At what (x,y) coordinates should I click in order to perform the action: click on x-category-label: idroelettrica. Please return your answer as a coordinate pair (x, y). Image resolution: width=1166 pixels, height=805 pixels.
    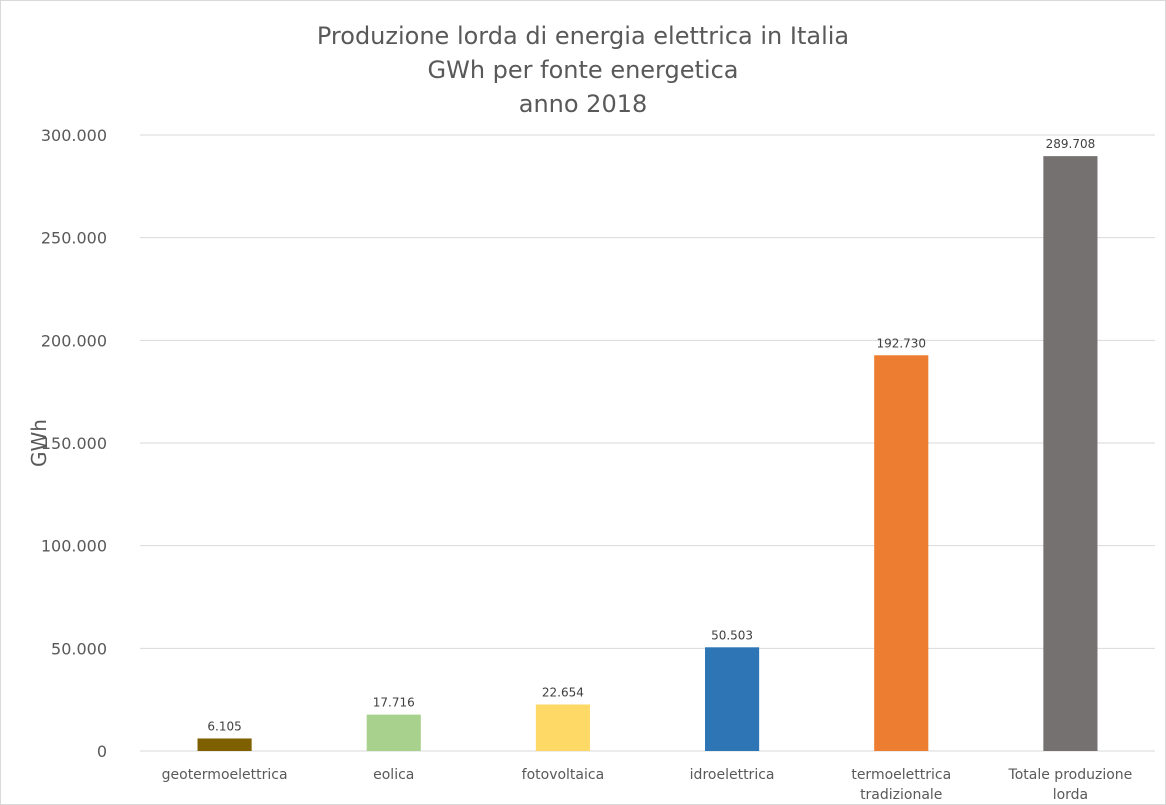
    Looking at the image, I should click on (732, 775).